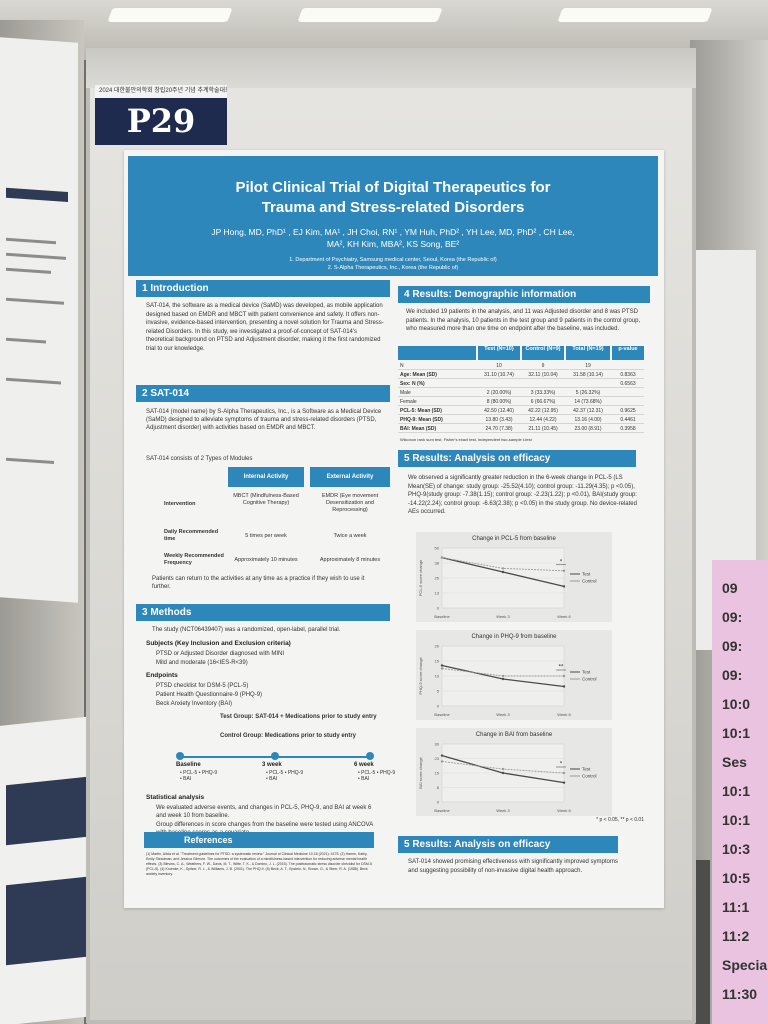 The image size is (768, 1024). What do you see at coordinates (266, 560) in the screenshot?
I see `modules-cell: Approximately 10 minutes` at bounding box center [266, 560].